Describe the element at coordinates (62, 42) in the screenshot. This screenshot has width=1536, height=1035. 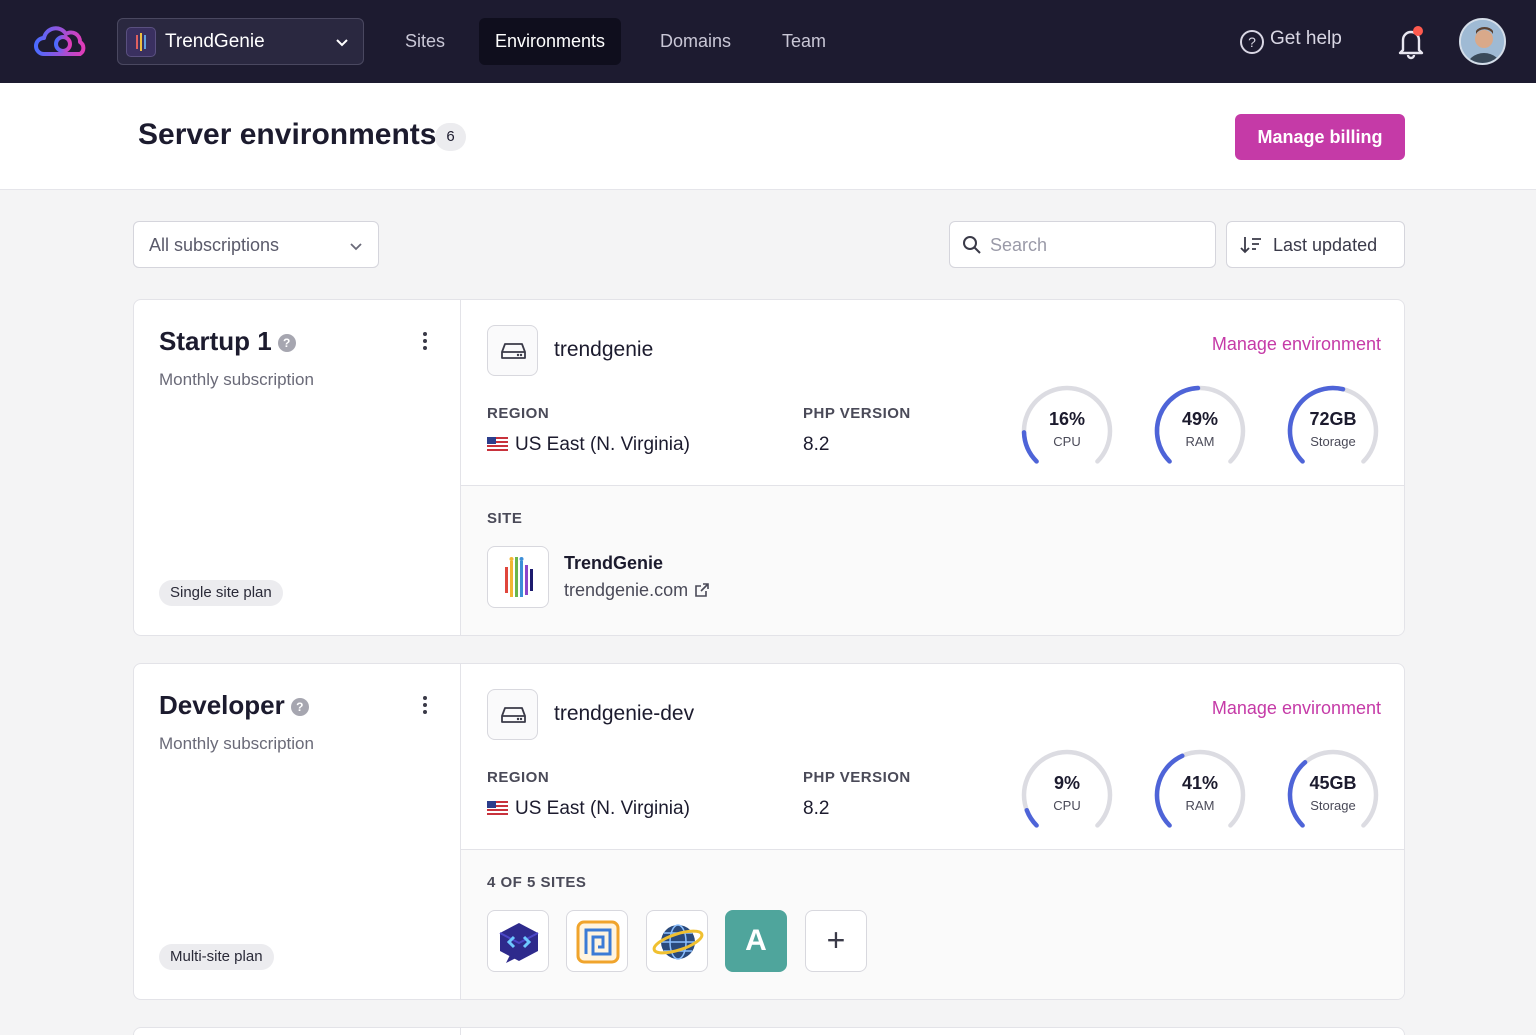
I see `cloud-logo-icon` at that location.